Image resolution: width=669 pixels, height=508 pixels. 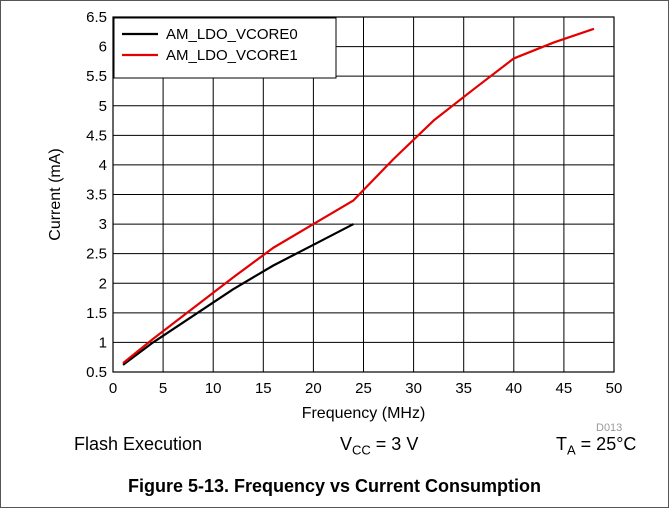 I want to click on x-tick-label: 45, so click(x=564, y=388).